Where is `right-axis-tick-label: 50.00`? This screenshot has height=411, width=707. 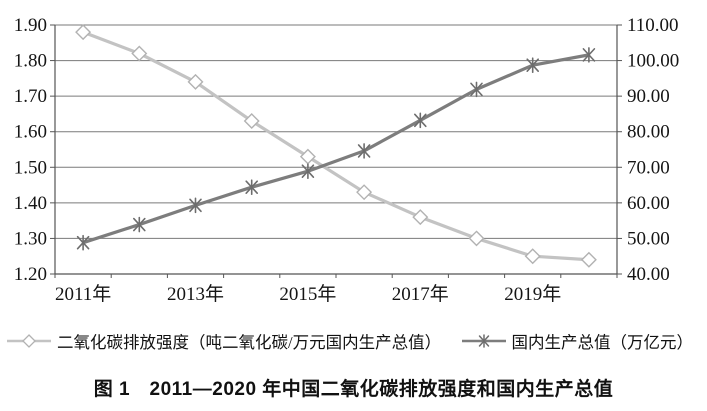
right-axis-tick-label: 50.00 is located at coordinates (648, 238).